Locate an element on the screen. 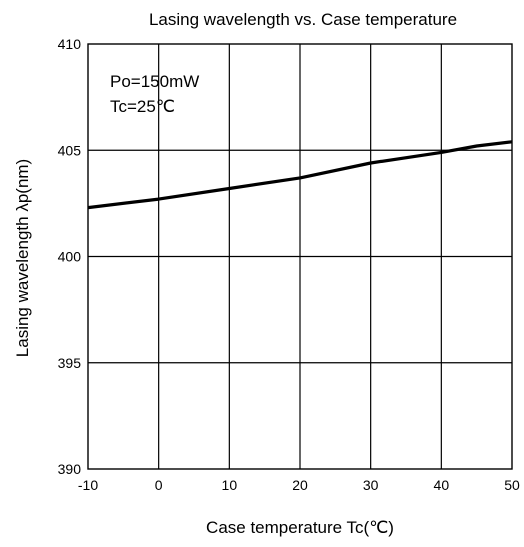  annotation-po: Po=150mW is located at coordinates (154, 81).